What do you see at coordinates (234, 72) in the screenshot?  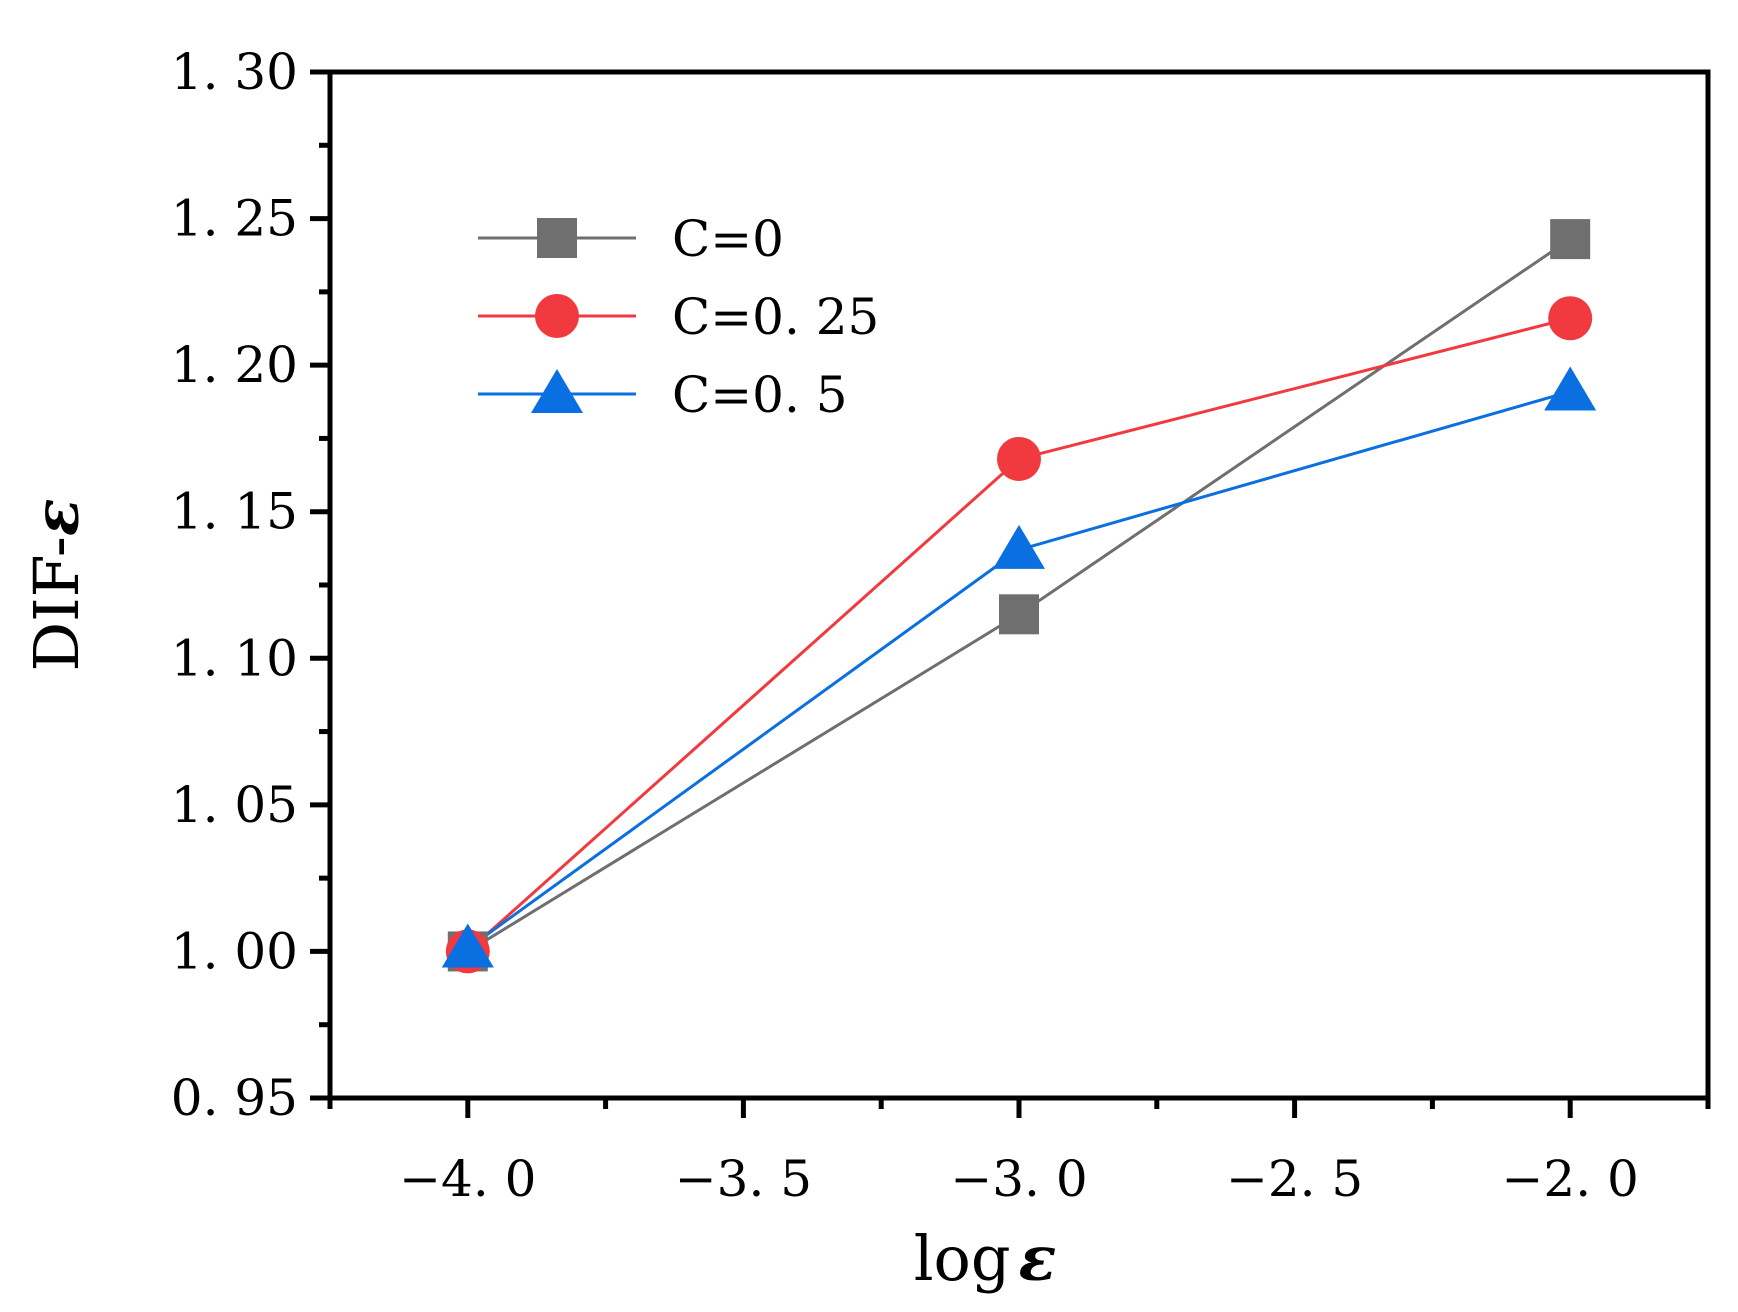 I see `y-tick-label: 1. 30` at bounding box center [234, 72].